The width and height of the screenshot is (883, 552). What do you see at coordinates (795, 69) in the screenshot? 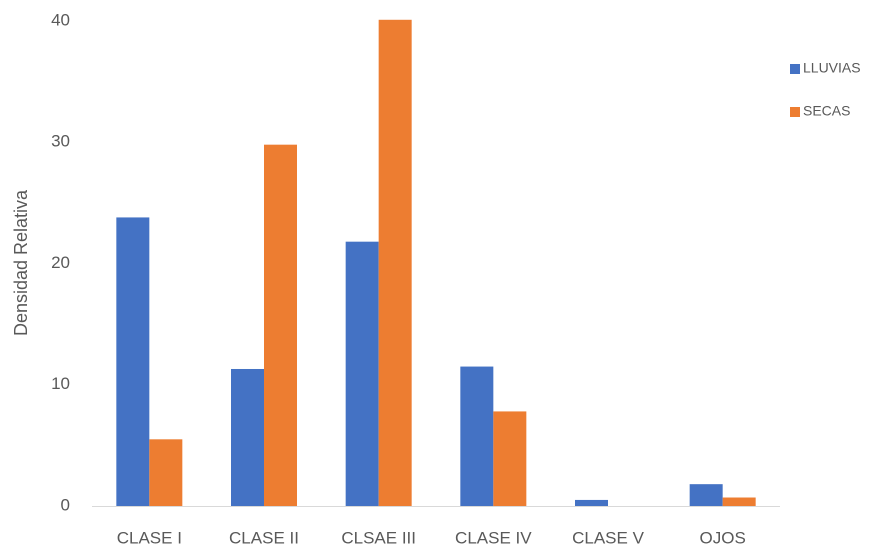
I see `legend-swatch-lluvias` at bounding box center [795, 69].